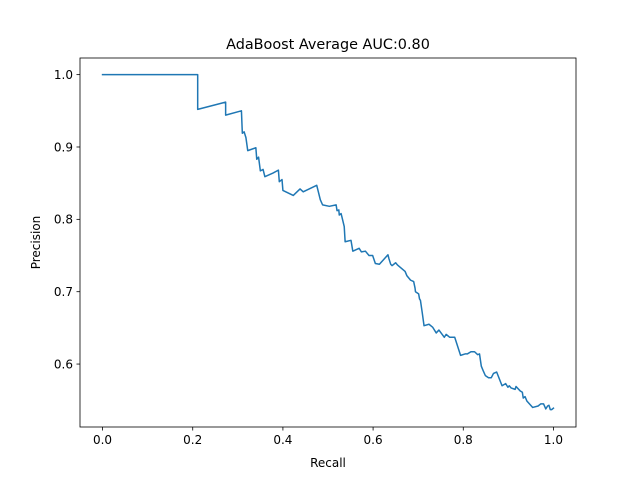 This screenshot has height=480, width=640. What do you see at coordinates (328, 45) in the screenshot?
I see `chart-title: AdaBoost Average AUC:0.80` at bounding box center [328, 45].